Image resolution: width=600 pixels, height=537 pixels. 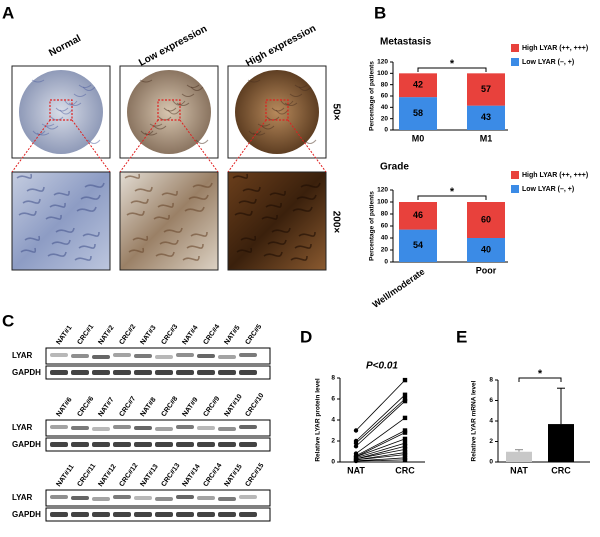 What do you see at coordinates (385, 84) in the screenshot?
I see `y-tick-label: 80` at bounding box center [385, 84].